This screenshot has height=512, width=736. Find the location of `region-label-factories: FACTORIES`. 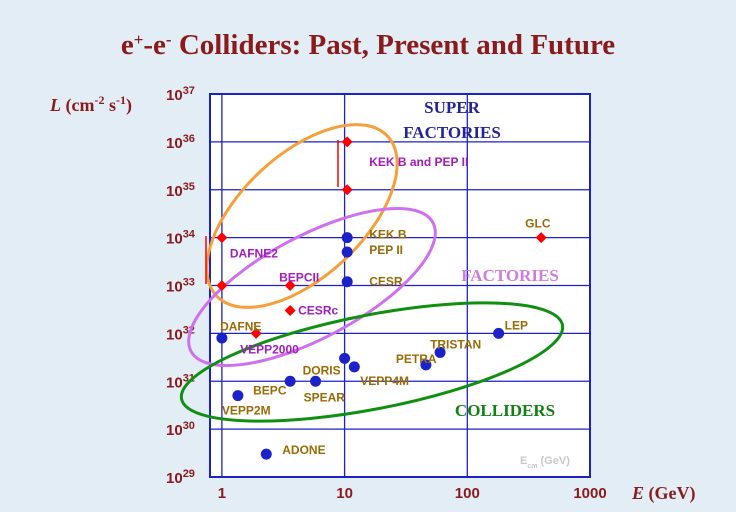

region-label-factories: FACTORIES is located at coordinates (510, 275).